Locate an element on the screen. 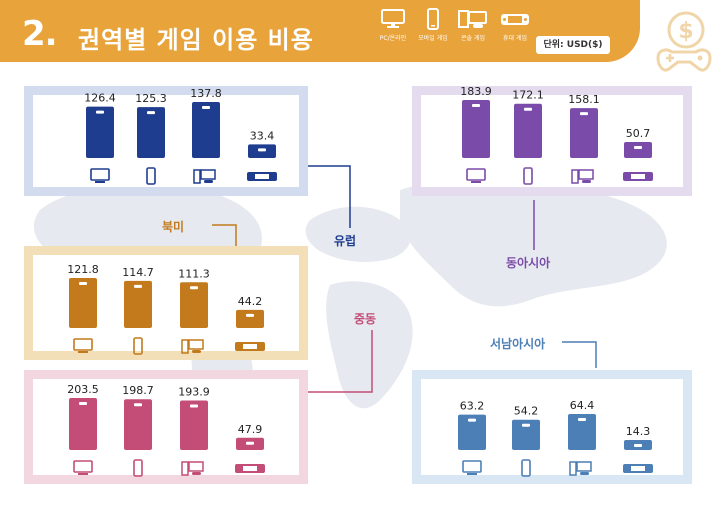  page-title: 권역별 게임 이용 비용 is located at coordinates (196, 40).